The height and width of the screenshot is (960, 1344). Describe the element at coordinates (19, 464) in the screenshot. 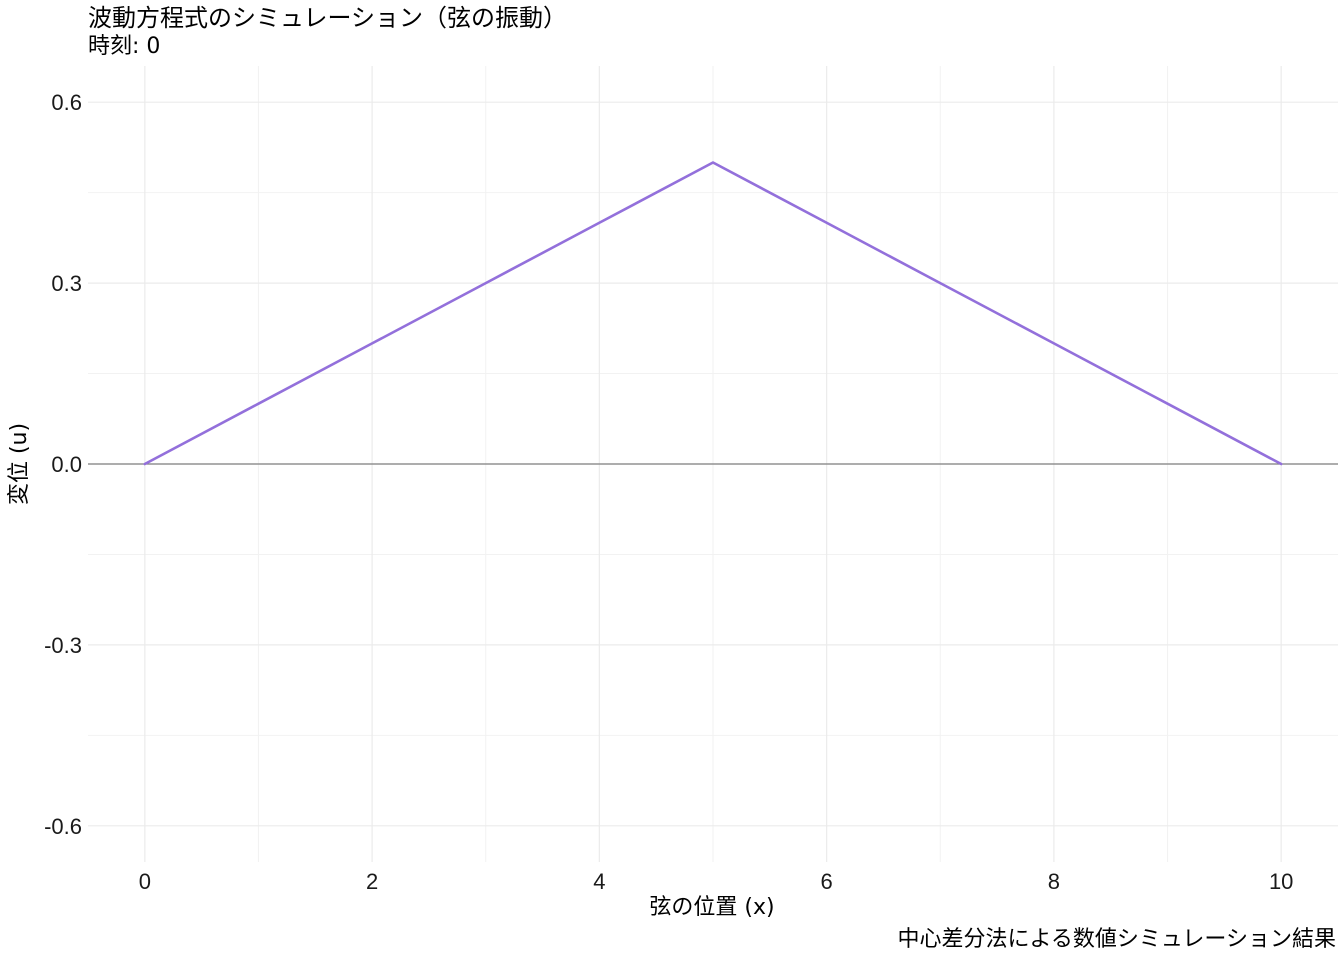

I see `y-axis-label: 変位 (u)` at that location.